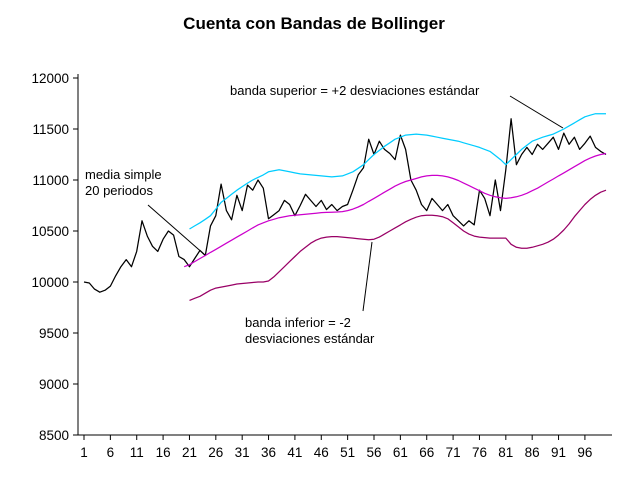 The image size is (628, 486). What do you see at coordinates (163, 452) in the screenshot?
I see `x-tick-label: 16` at bounding box center [163, 452].